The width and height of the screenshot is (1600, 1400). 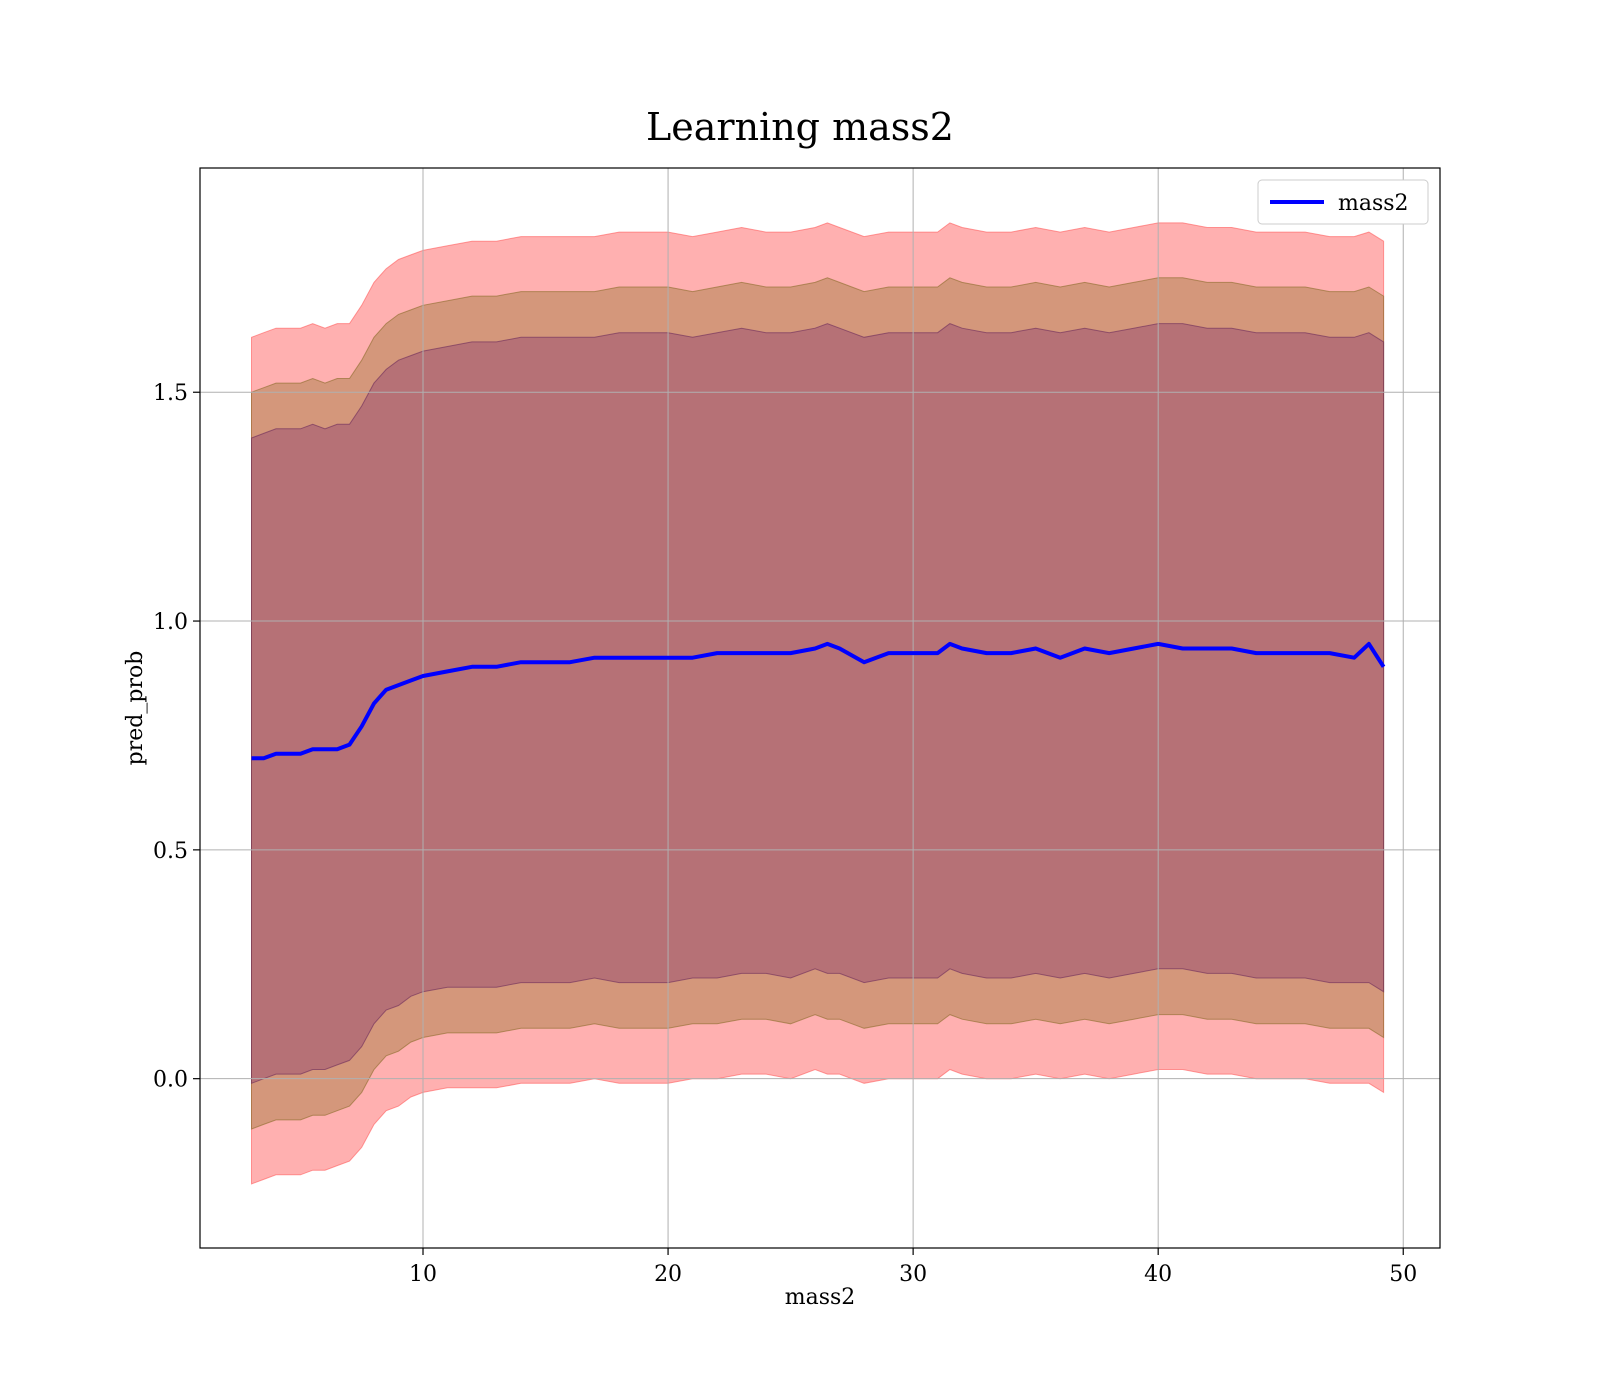 I want to click on y-tick-label: 1.5, so click(x=170, y=393).